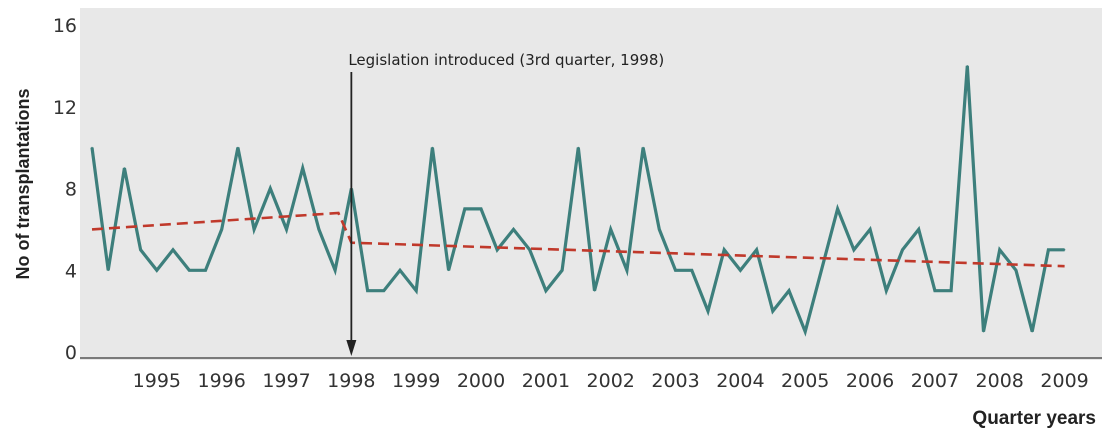 This screenshot has width=1113, height=430. I want to click on x-tick-label: 2006, so click(870, 381).